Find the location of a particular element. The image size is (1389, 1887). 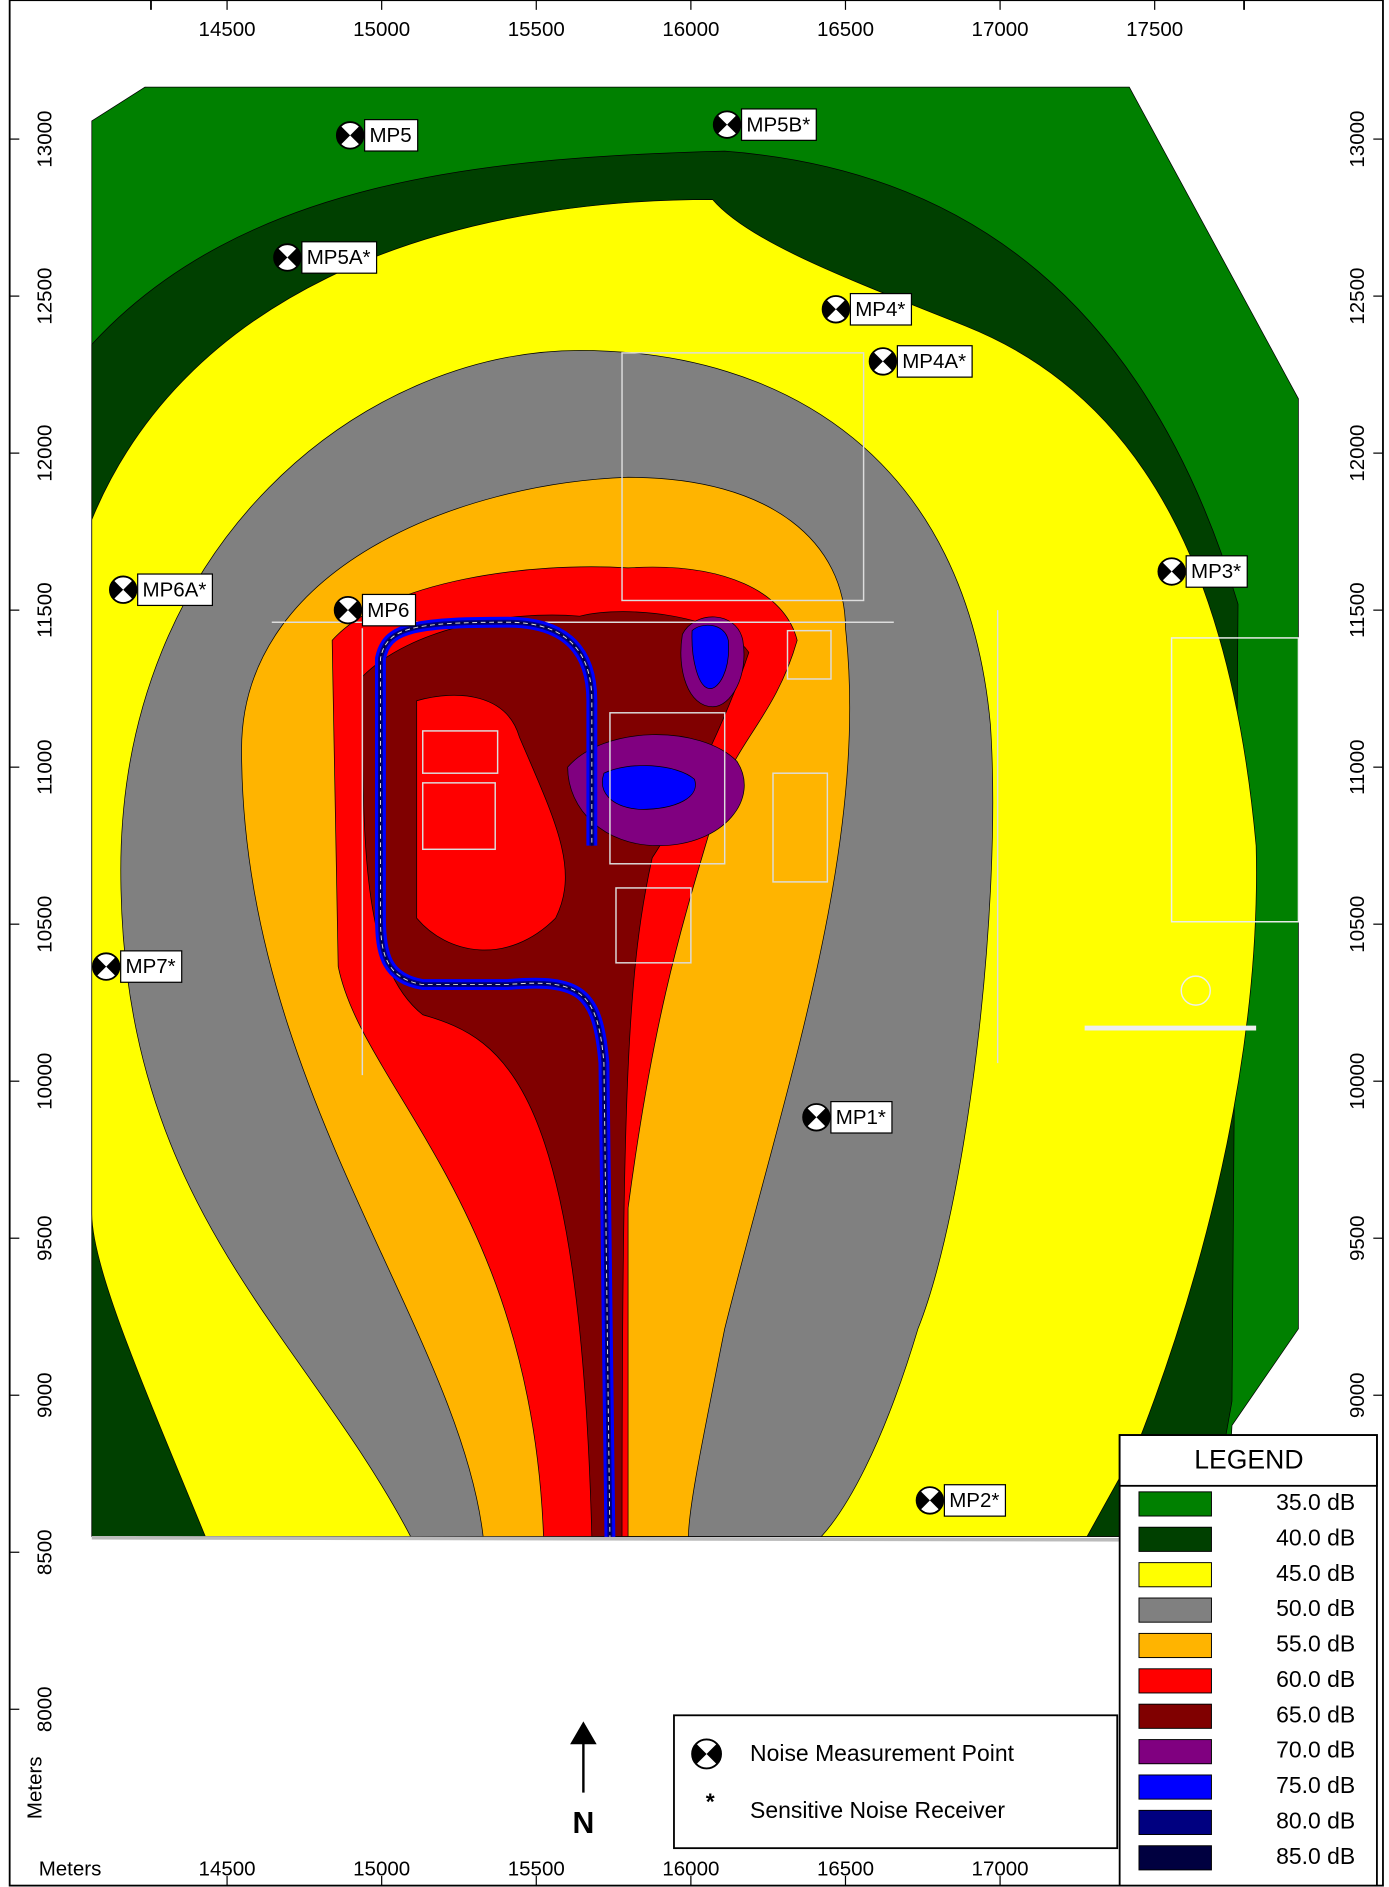

point-label: MP4A* is located at coordinates (934, 361).